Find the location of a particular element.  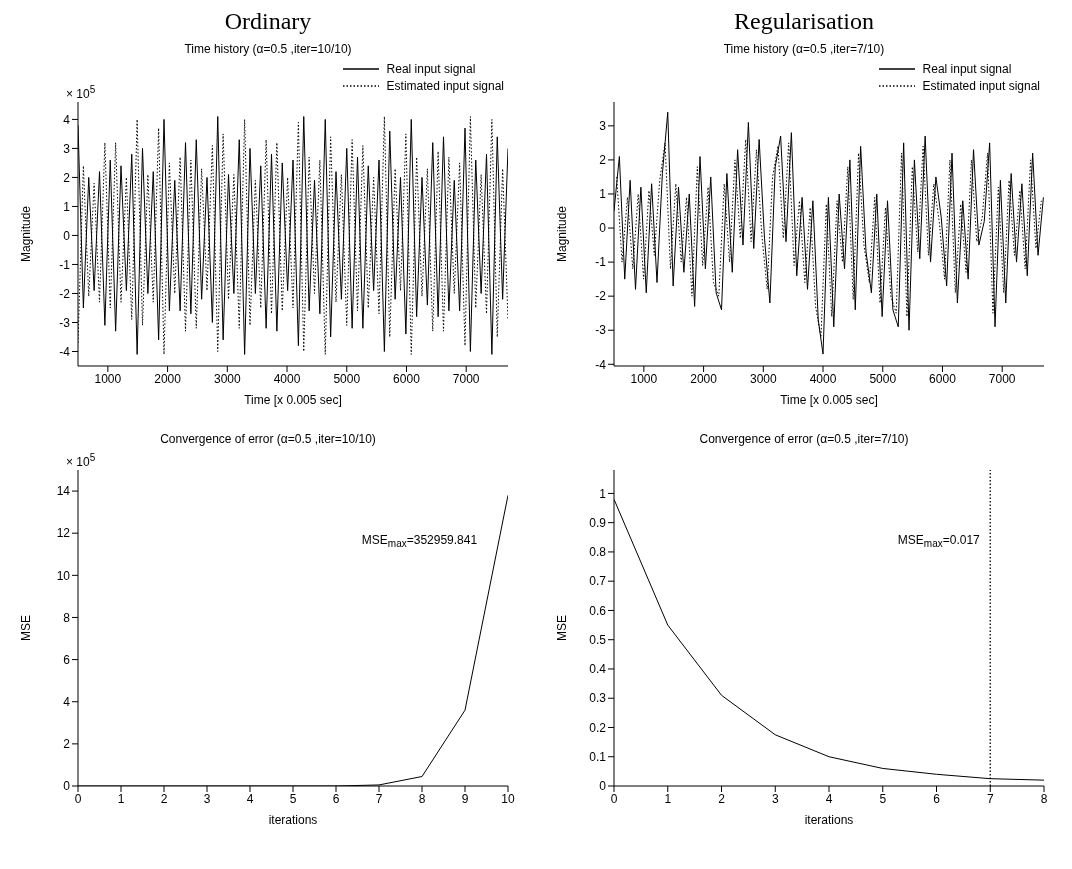

y-tick-label: 0.6 is located at coordinates (598, 610).